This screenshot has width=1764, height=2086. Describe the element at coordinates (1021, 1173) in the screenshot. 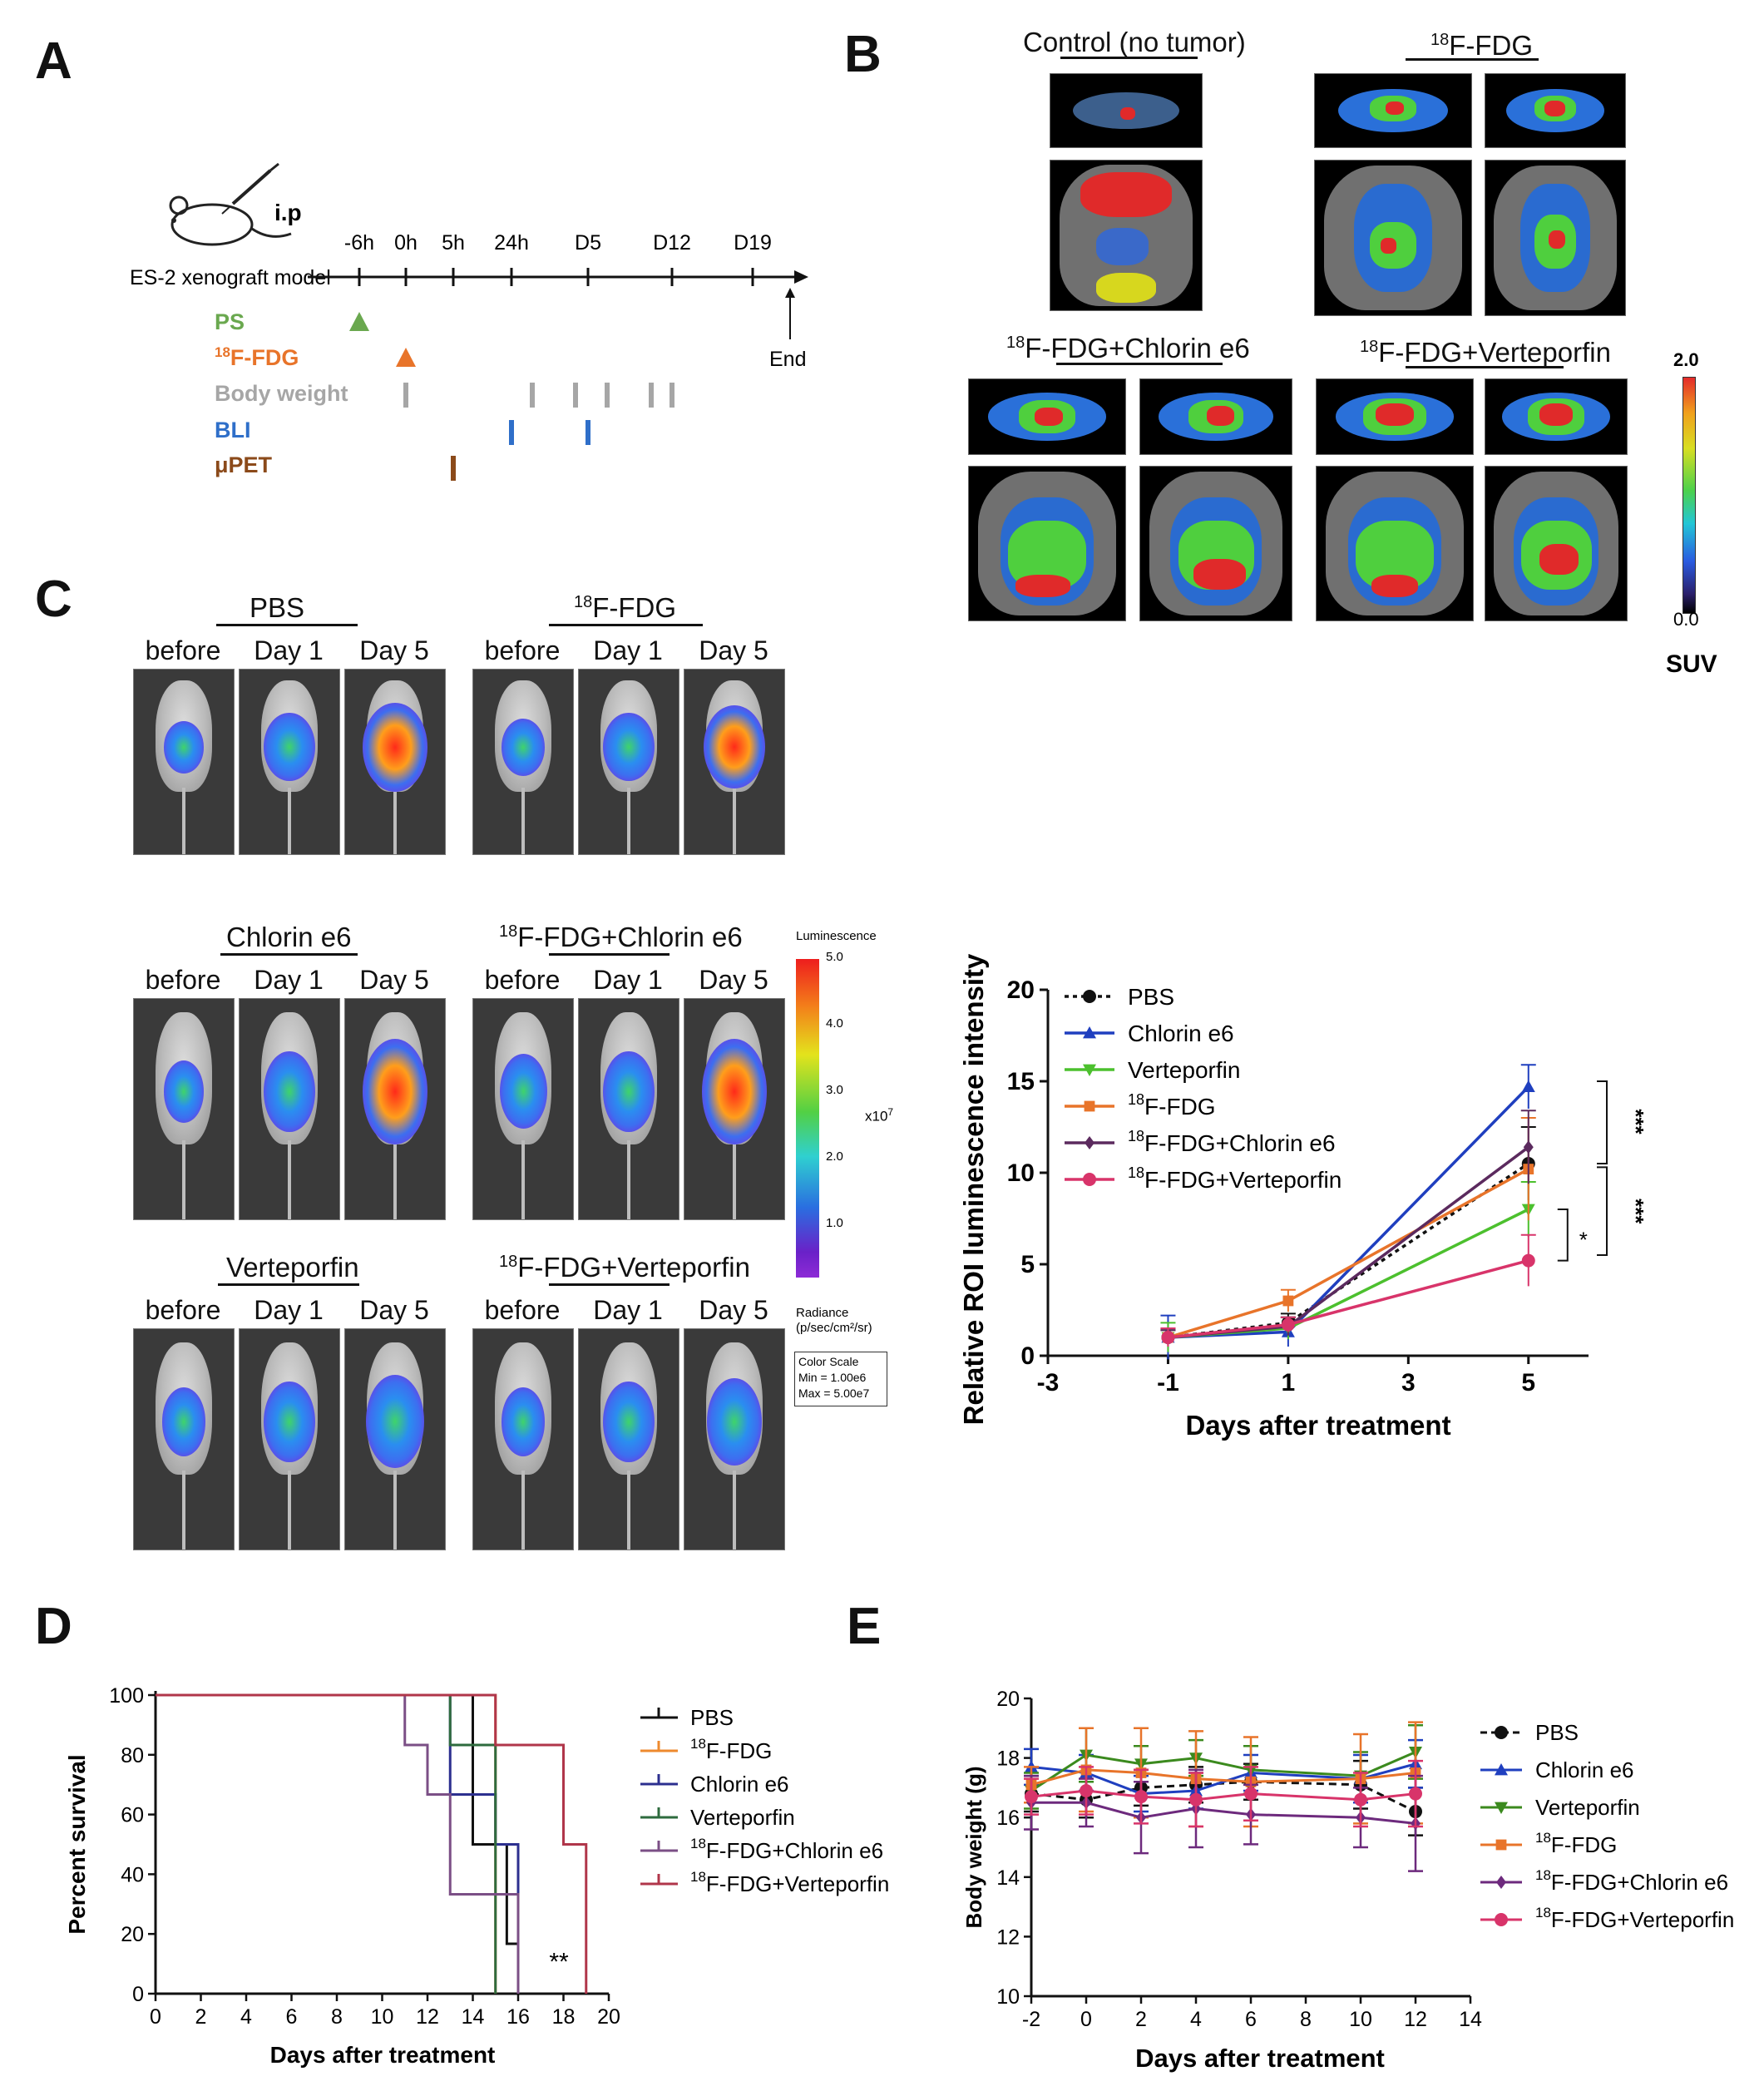

I see `c-y-tick-label: 10` at that location.